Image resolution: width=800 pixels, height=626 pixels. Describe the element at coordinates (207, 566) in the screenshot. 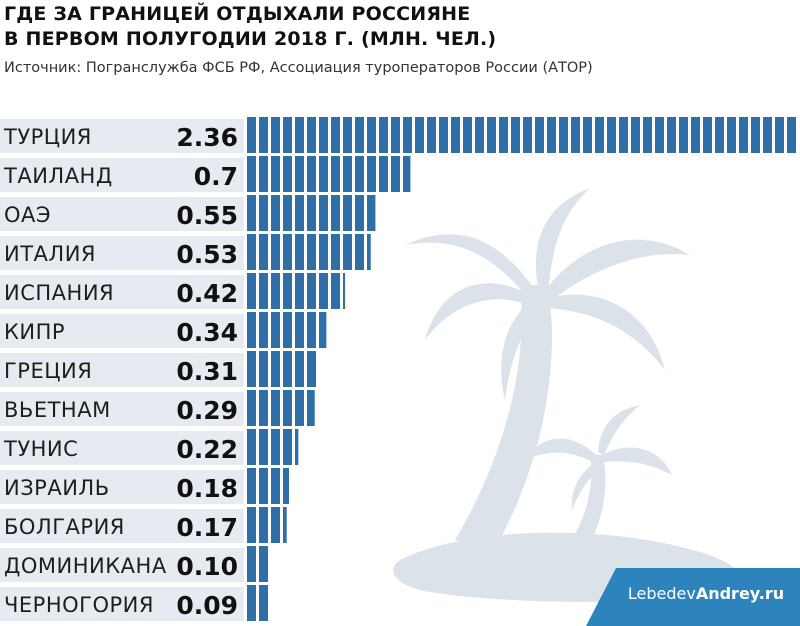

I see `value-label: 0.10` at that location.